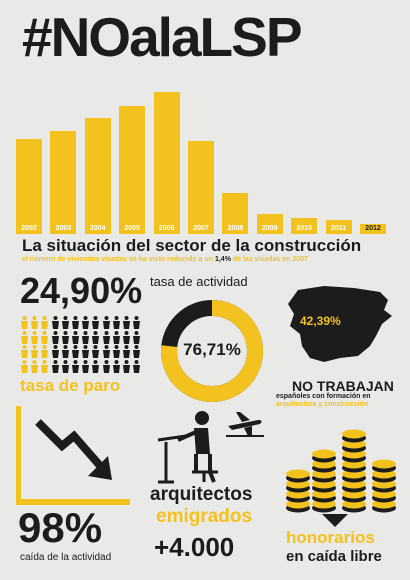 This screenshot has width=410, height=580. I want to click on no-trabajan-title: NO TRABAJAN, so click(343, 386).